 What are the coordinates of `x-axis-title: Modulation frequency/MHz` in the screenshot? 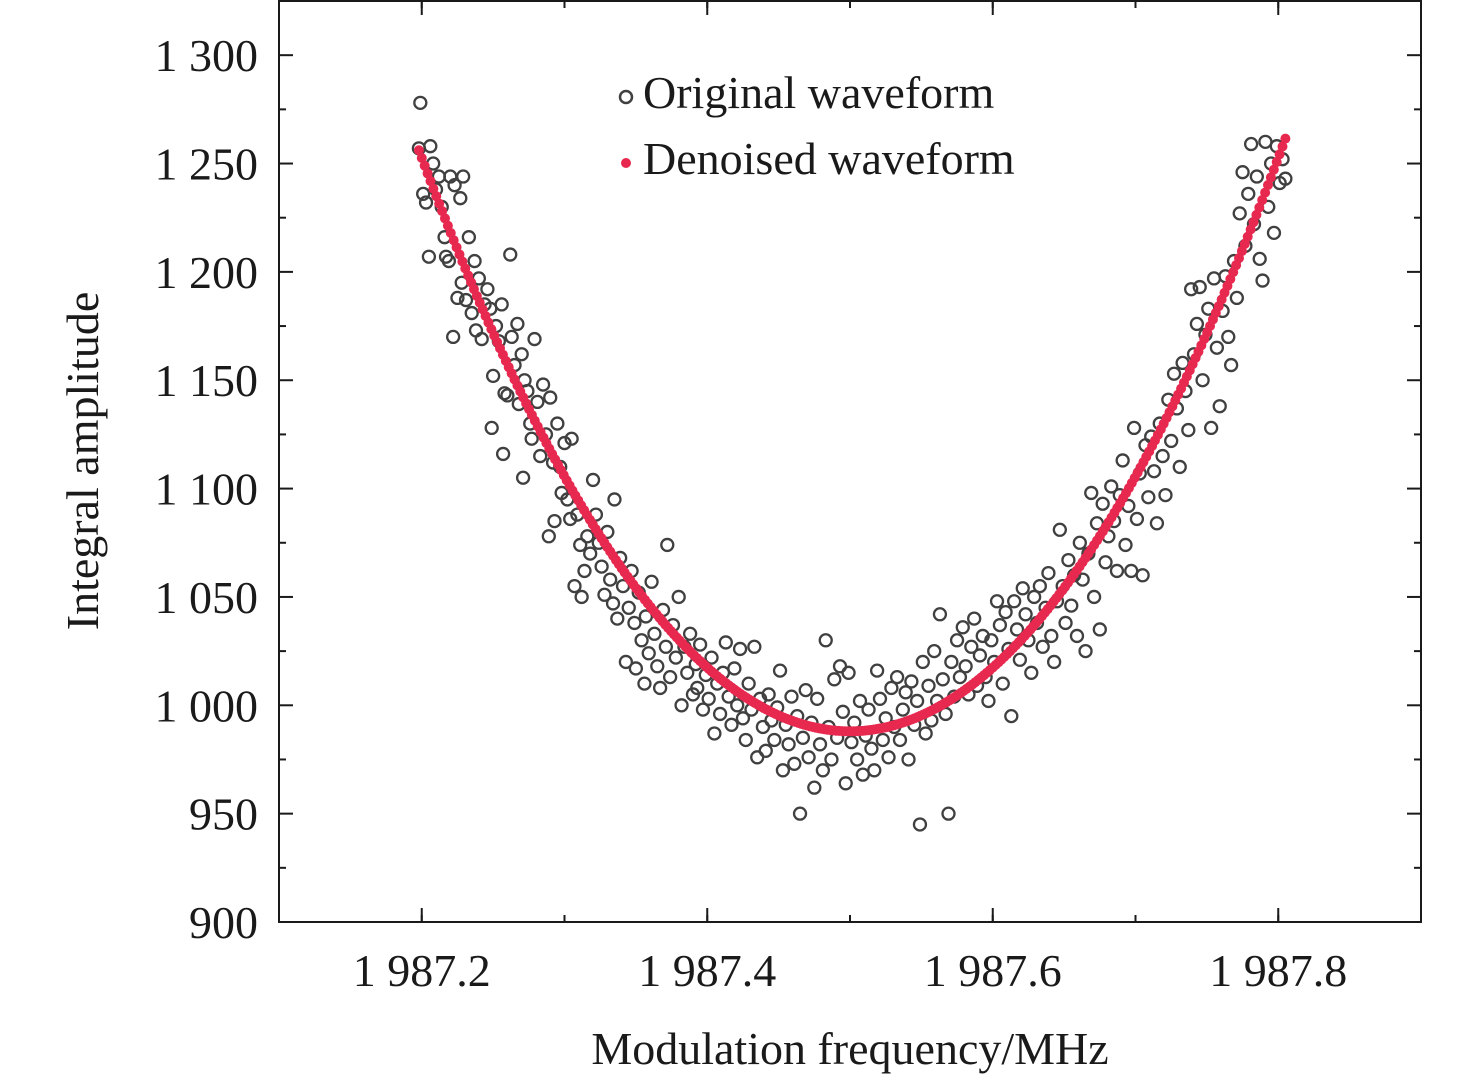 It's located at (849, 1048).